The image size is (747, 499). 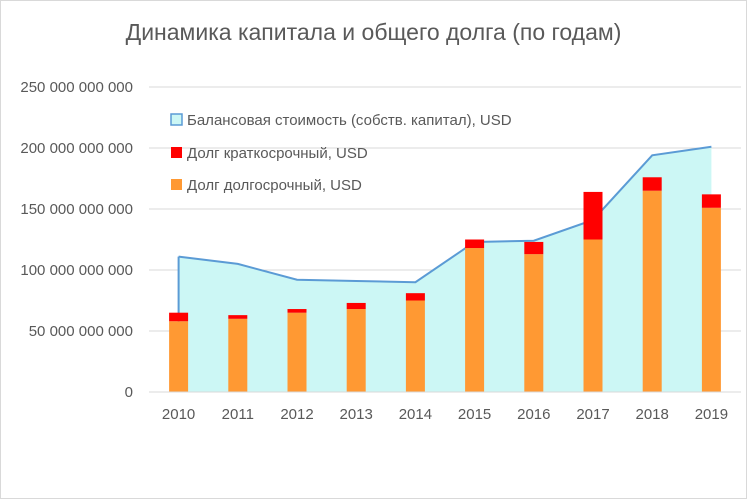 I want to click on x-tick-label: 2016, so click(x=533, y=414).